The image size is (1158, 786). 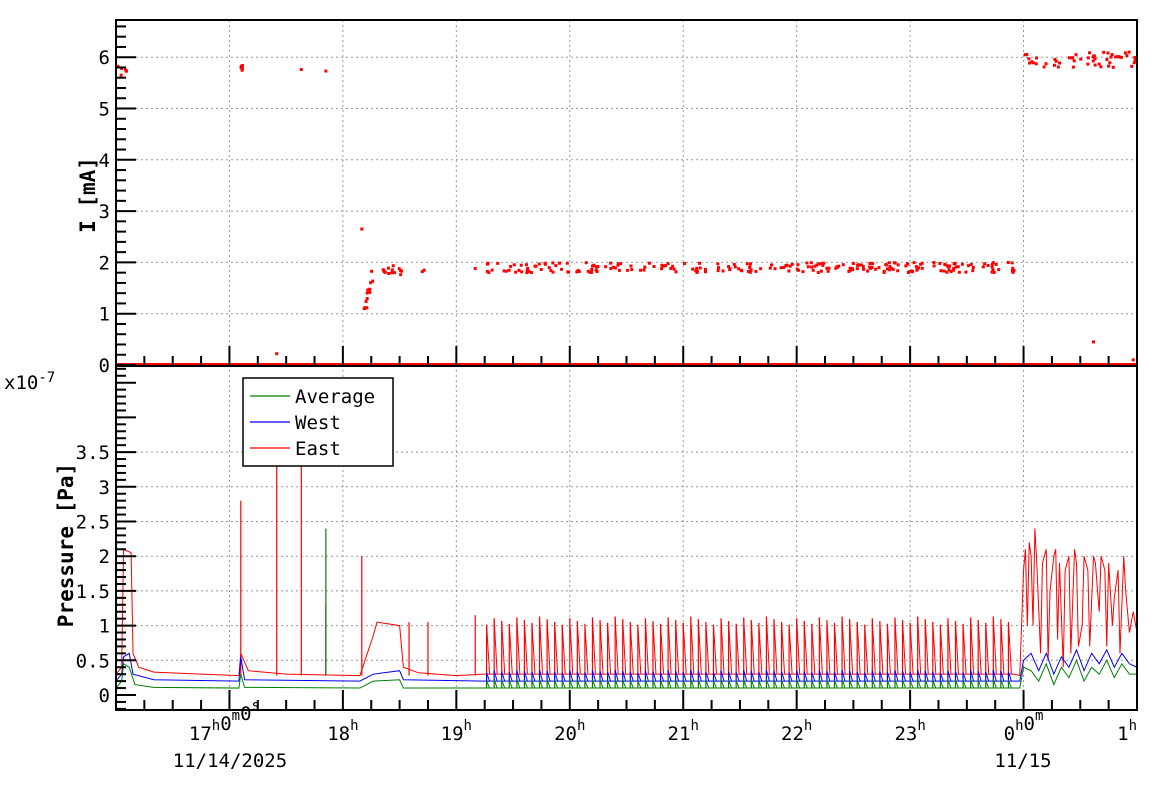 I want to click on x-tick-label: 18h, so click(x=342, y=731).